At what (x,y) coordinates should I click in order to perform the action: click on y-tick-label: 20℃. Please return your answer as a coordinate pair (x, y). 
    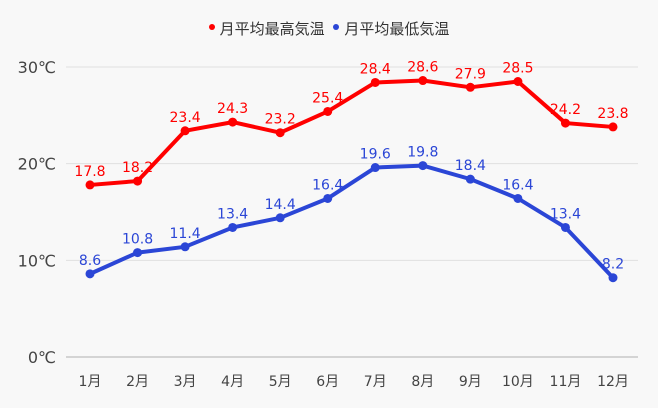
    Looking at the image, I should click on (37, 164).